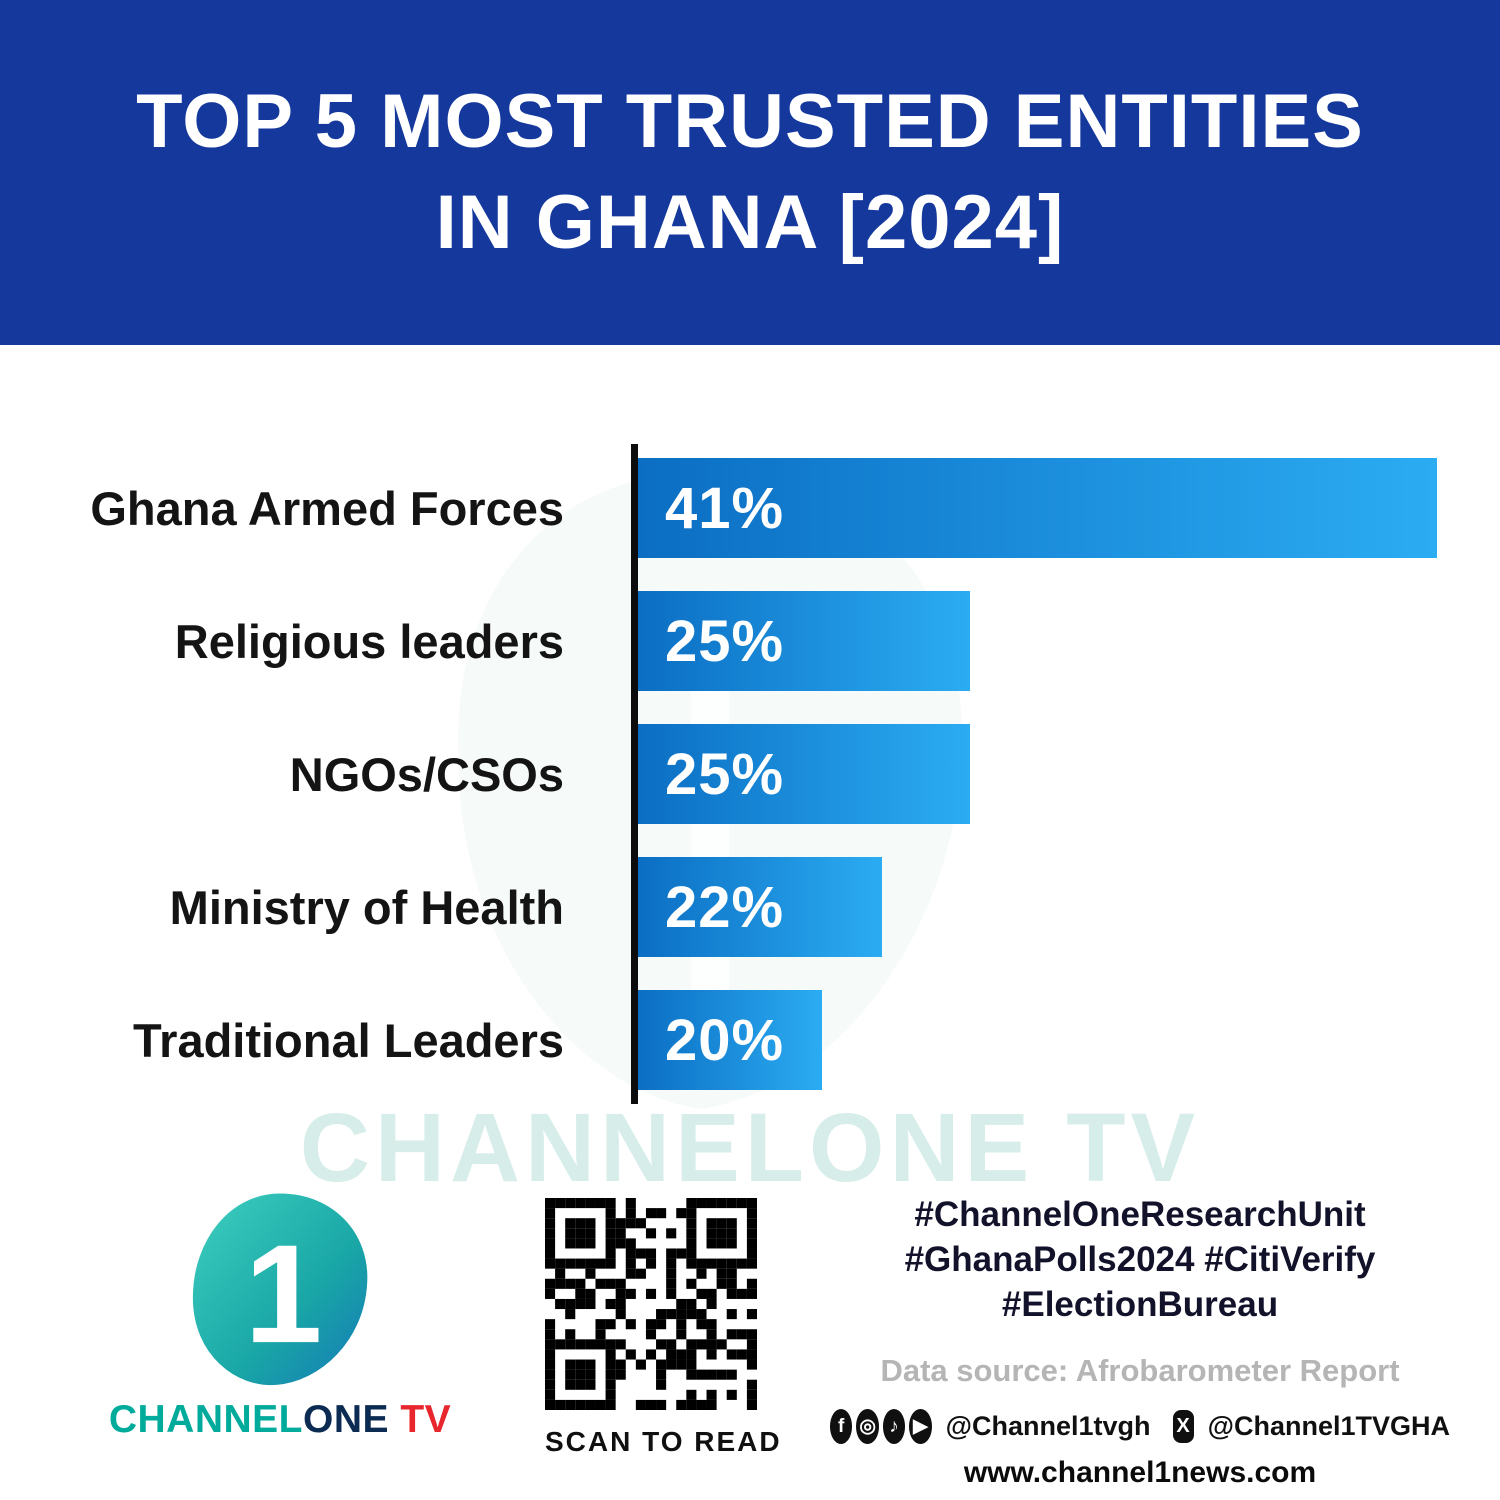 Image resolution: width=1500 pixels, height=1500 pixels. I want to click on bar-track: 22%, so click(1037, 907).